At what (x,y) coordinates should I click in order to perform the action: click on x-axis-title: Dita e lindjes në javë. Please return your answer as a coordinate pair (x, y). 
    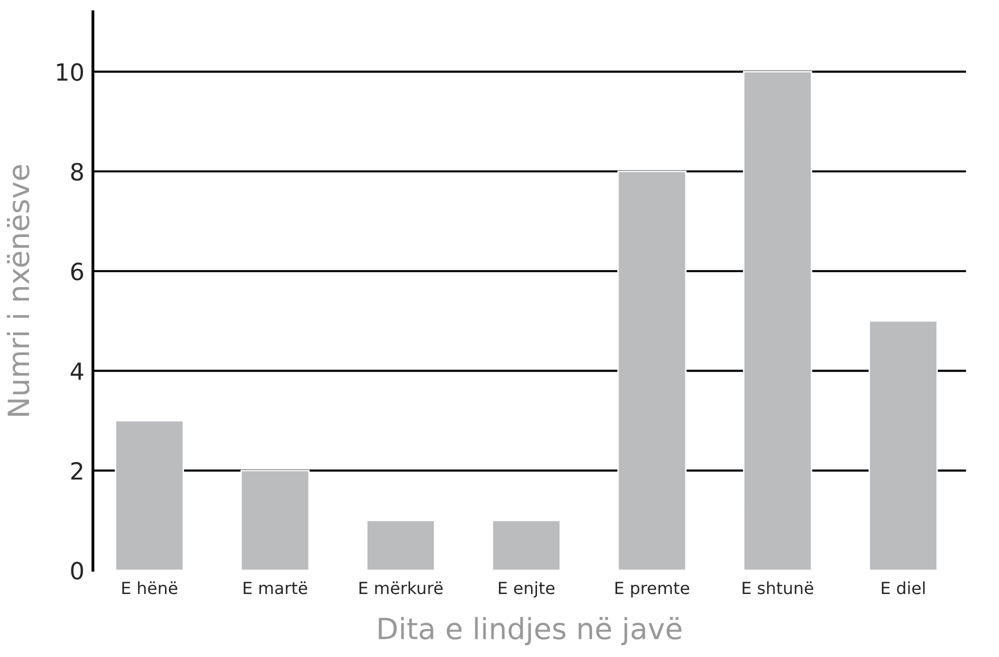
    Looking at the image, I should click on (530, 631).